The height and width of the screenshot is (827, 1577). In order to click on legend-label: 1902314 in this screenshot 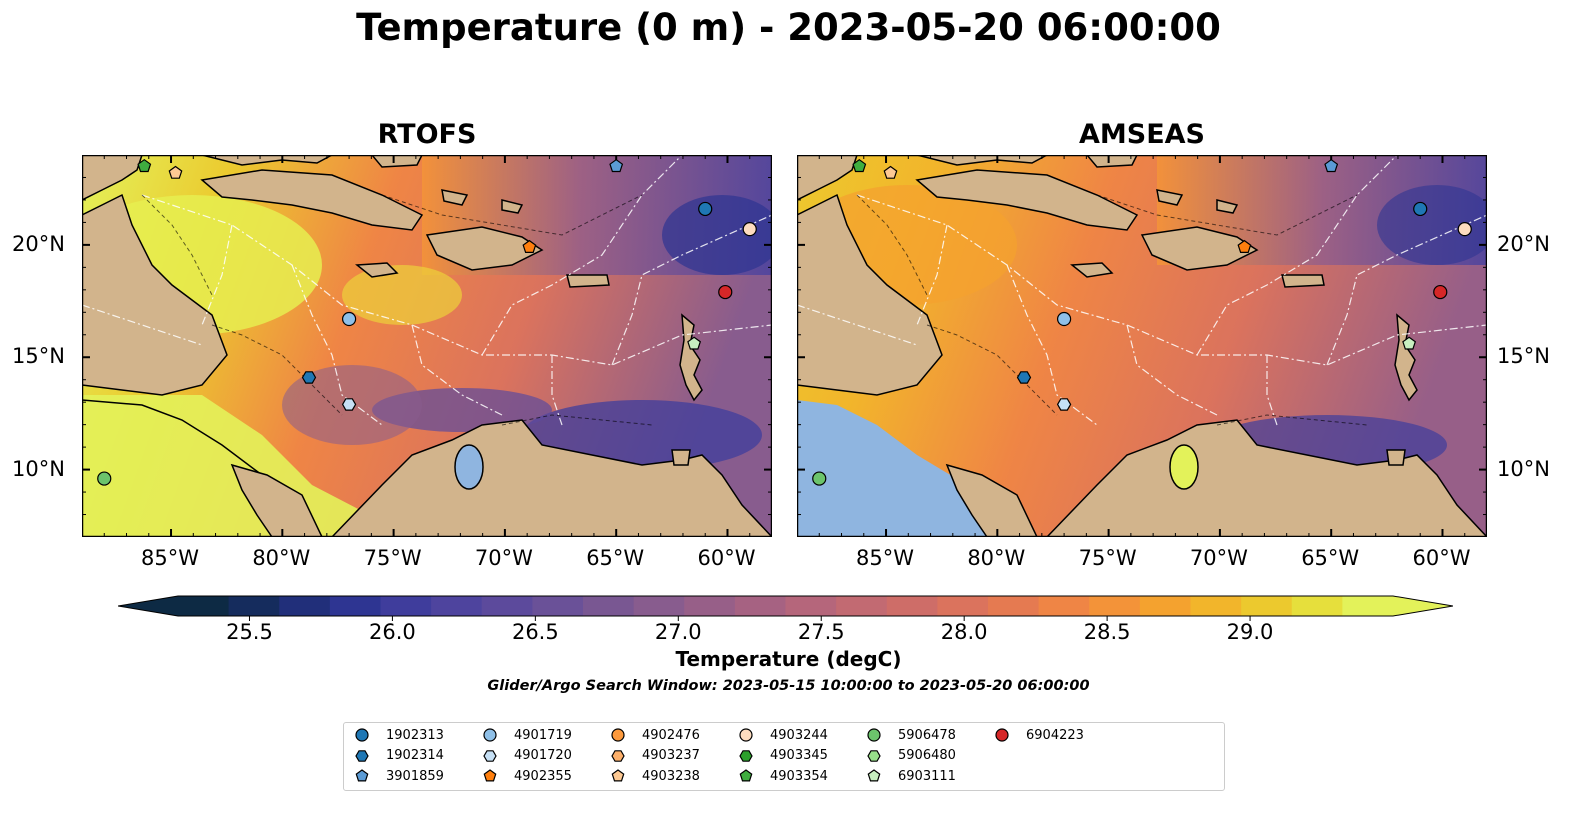, I will do `click(415, 755)`.